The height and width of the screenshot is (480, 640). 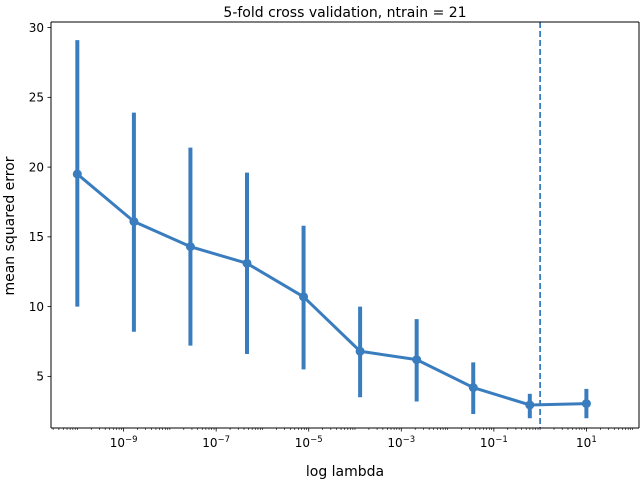 What do you see at coordinates (36, 167) in the screenshot?
I see `y-tick-label-3: 20` at bounding box center [36, 167].